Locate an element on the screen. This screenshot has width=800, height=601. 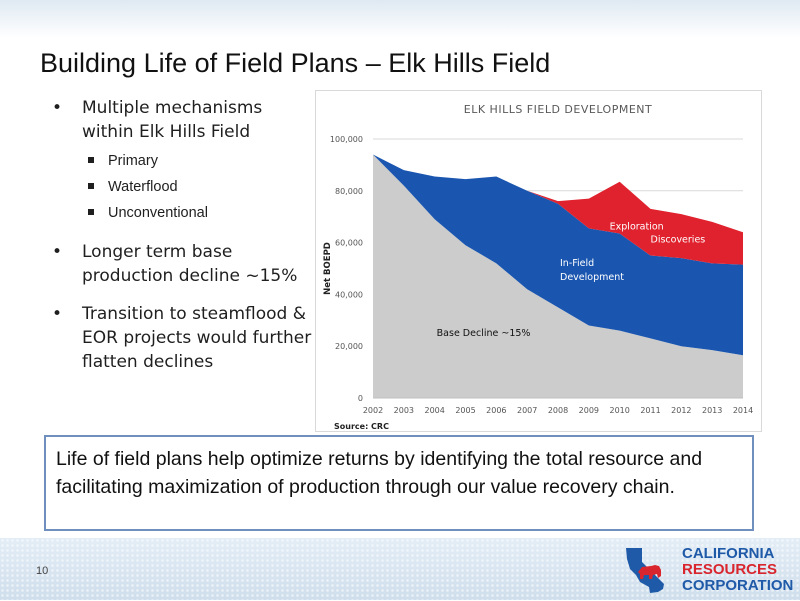
x-tick-label: 2003 is located at coordinates (404, 410).